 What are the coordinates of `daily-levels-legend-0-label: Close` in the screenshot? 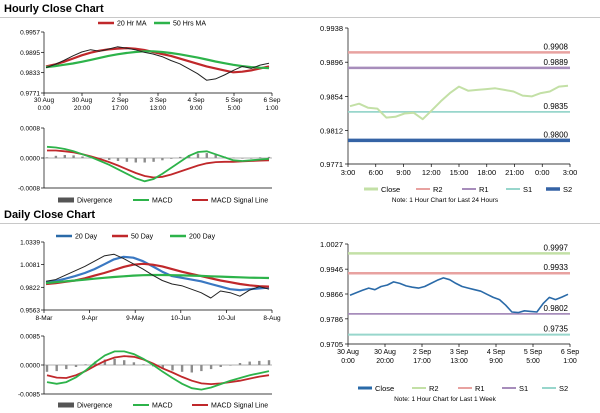 It's located at (384, 388).